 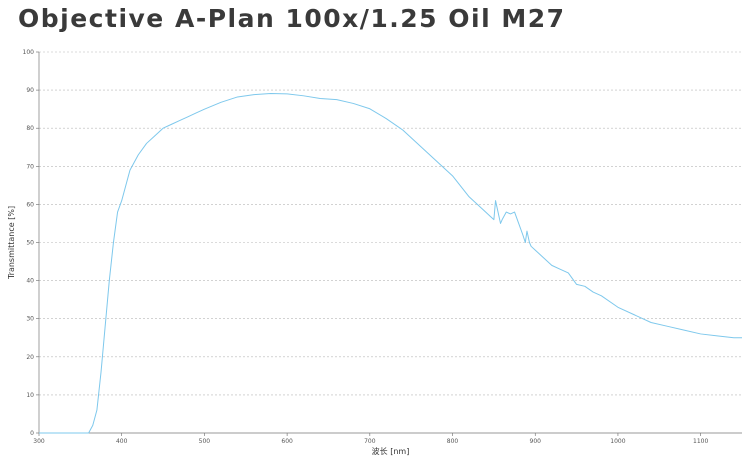 What do you see at coordinates (122, 441) in the screenshot?
I see `x-tick-label: 400` at bounding box center [122, 441].